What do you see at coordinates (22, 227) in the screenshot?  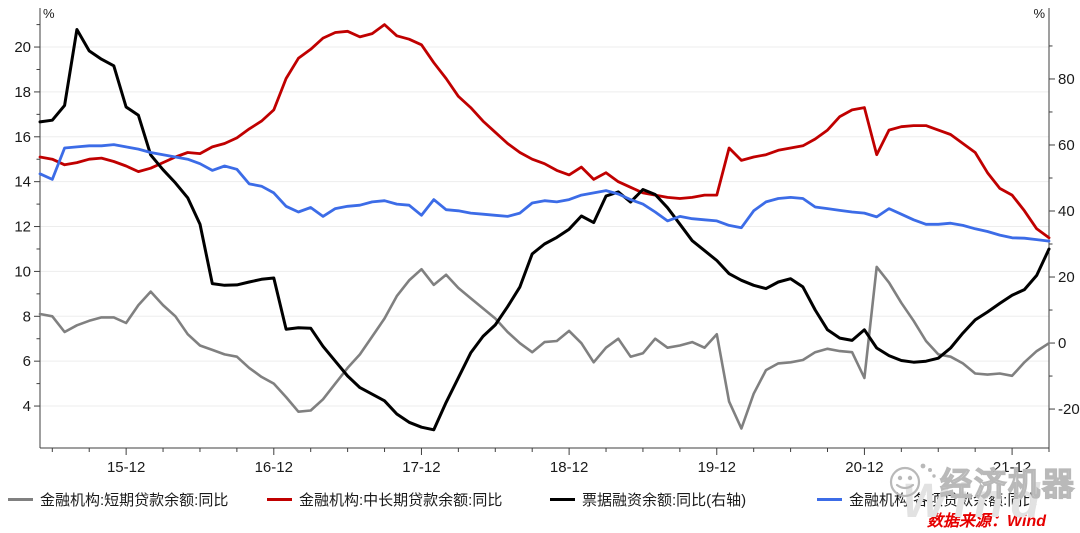 I see `left-axis-tick-label: 12` at bounding box center [22, 227].